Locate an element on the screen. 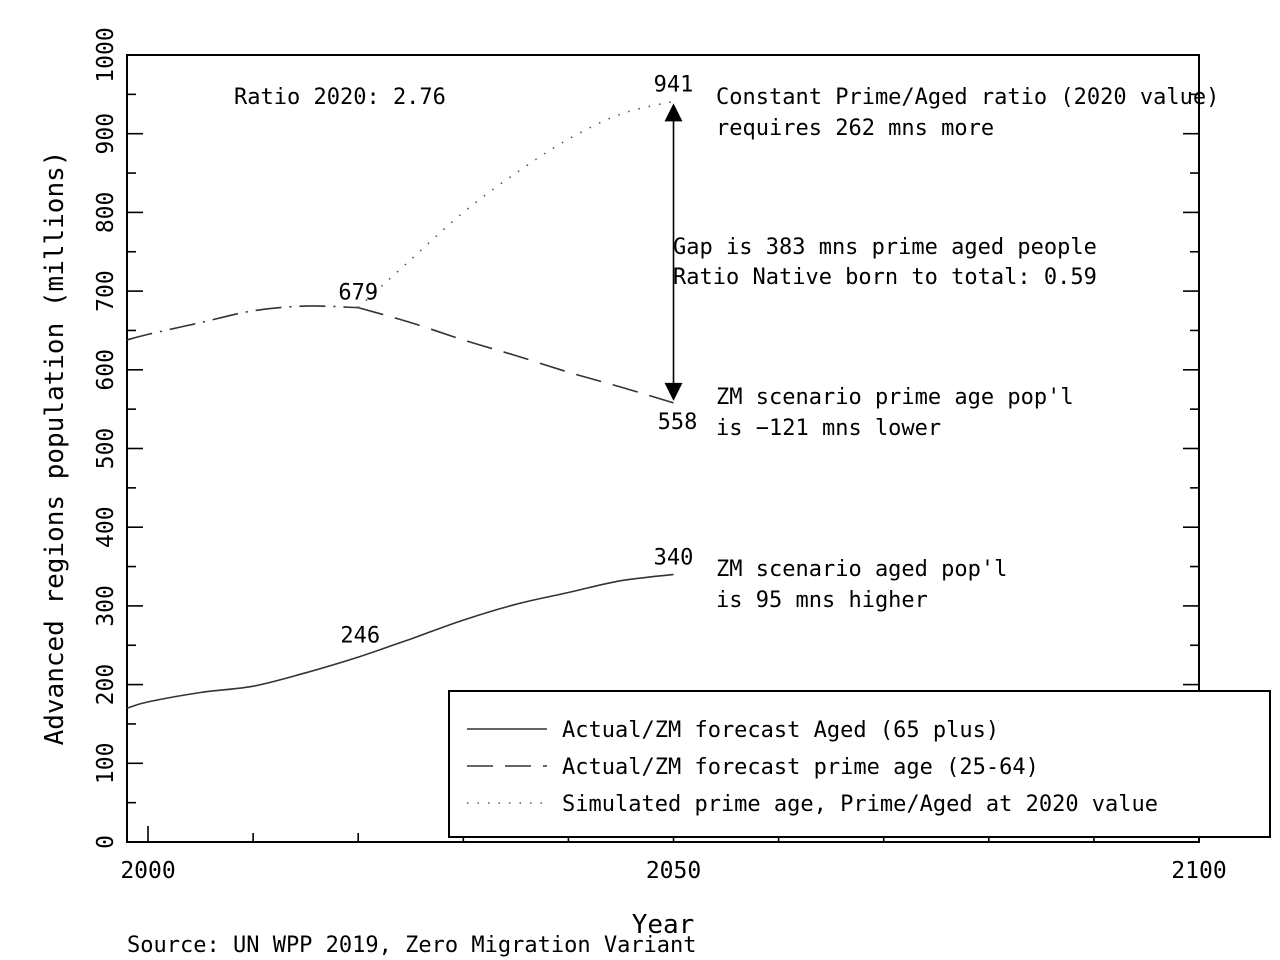 The height and width of the screenshot is (960, 1280). y-tick-labels: 0 100 200 300 400 500 600 700 800 900 1000 is located at coordinates (106, 438).